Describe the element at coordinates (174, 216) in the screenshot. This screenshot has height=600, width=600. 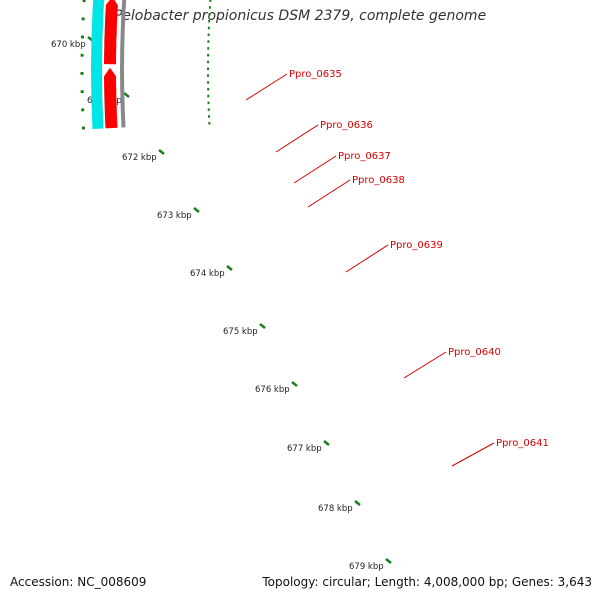
I see `kbp-label: 673 kbp` at that location.